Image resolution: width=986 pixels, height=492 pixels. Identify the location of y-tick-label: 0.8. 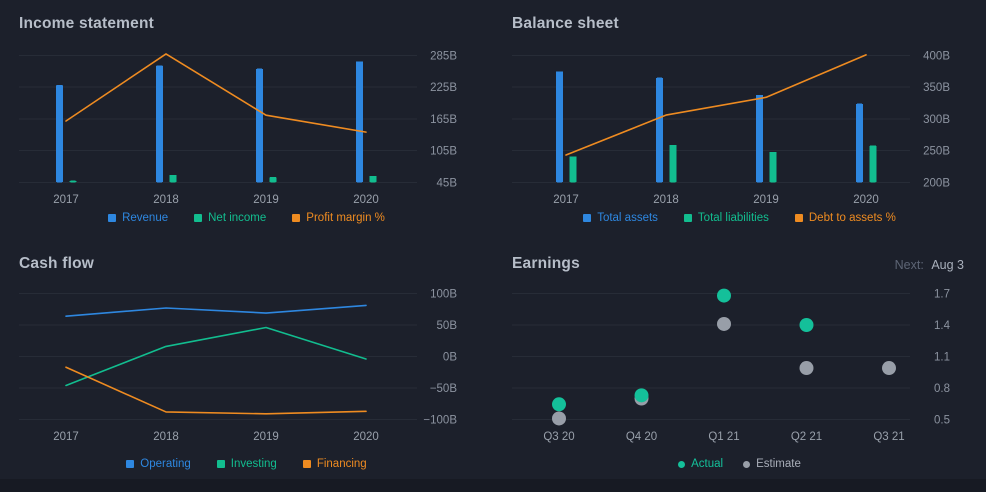
(942, 389).